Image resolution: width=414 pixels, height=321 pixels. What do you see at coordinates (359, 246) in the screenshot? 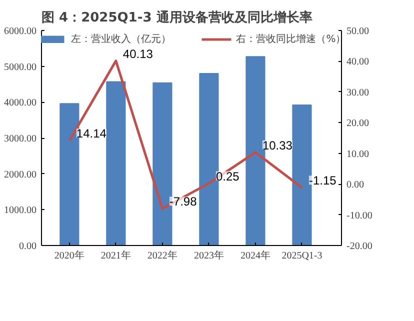
I see `y2-tick-label: -20.00` at bounding box center [359, 246].